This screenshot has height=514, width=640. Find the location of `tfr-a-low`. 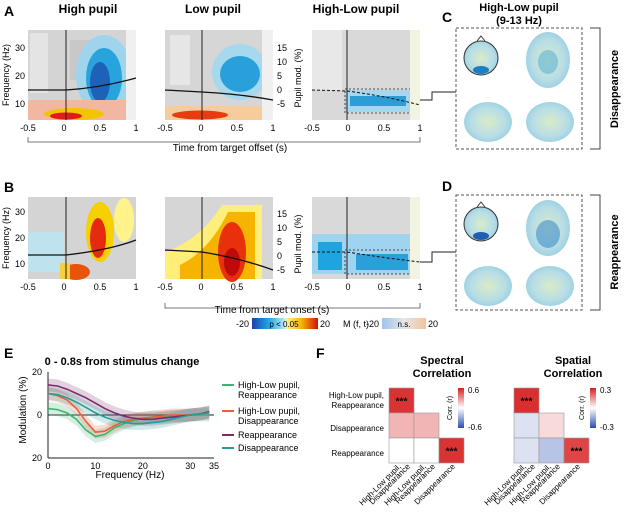

tfr-a-low is located at coordinates (219, 75).